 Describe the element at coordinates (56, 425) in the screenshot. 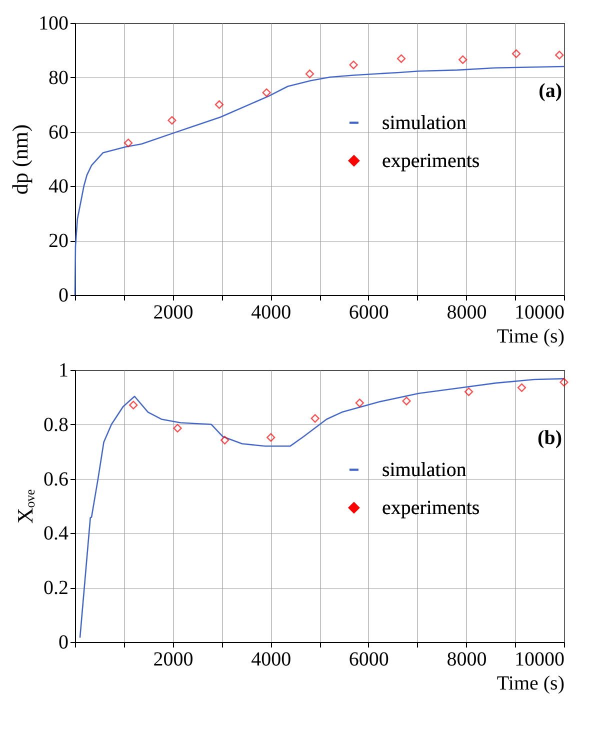

I see `y-tick-label: 0.8` at that location.